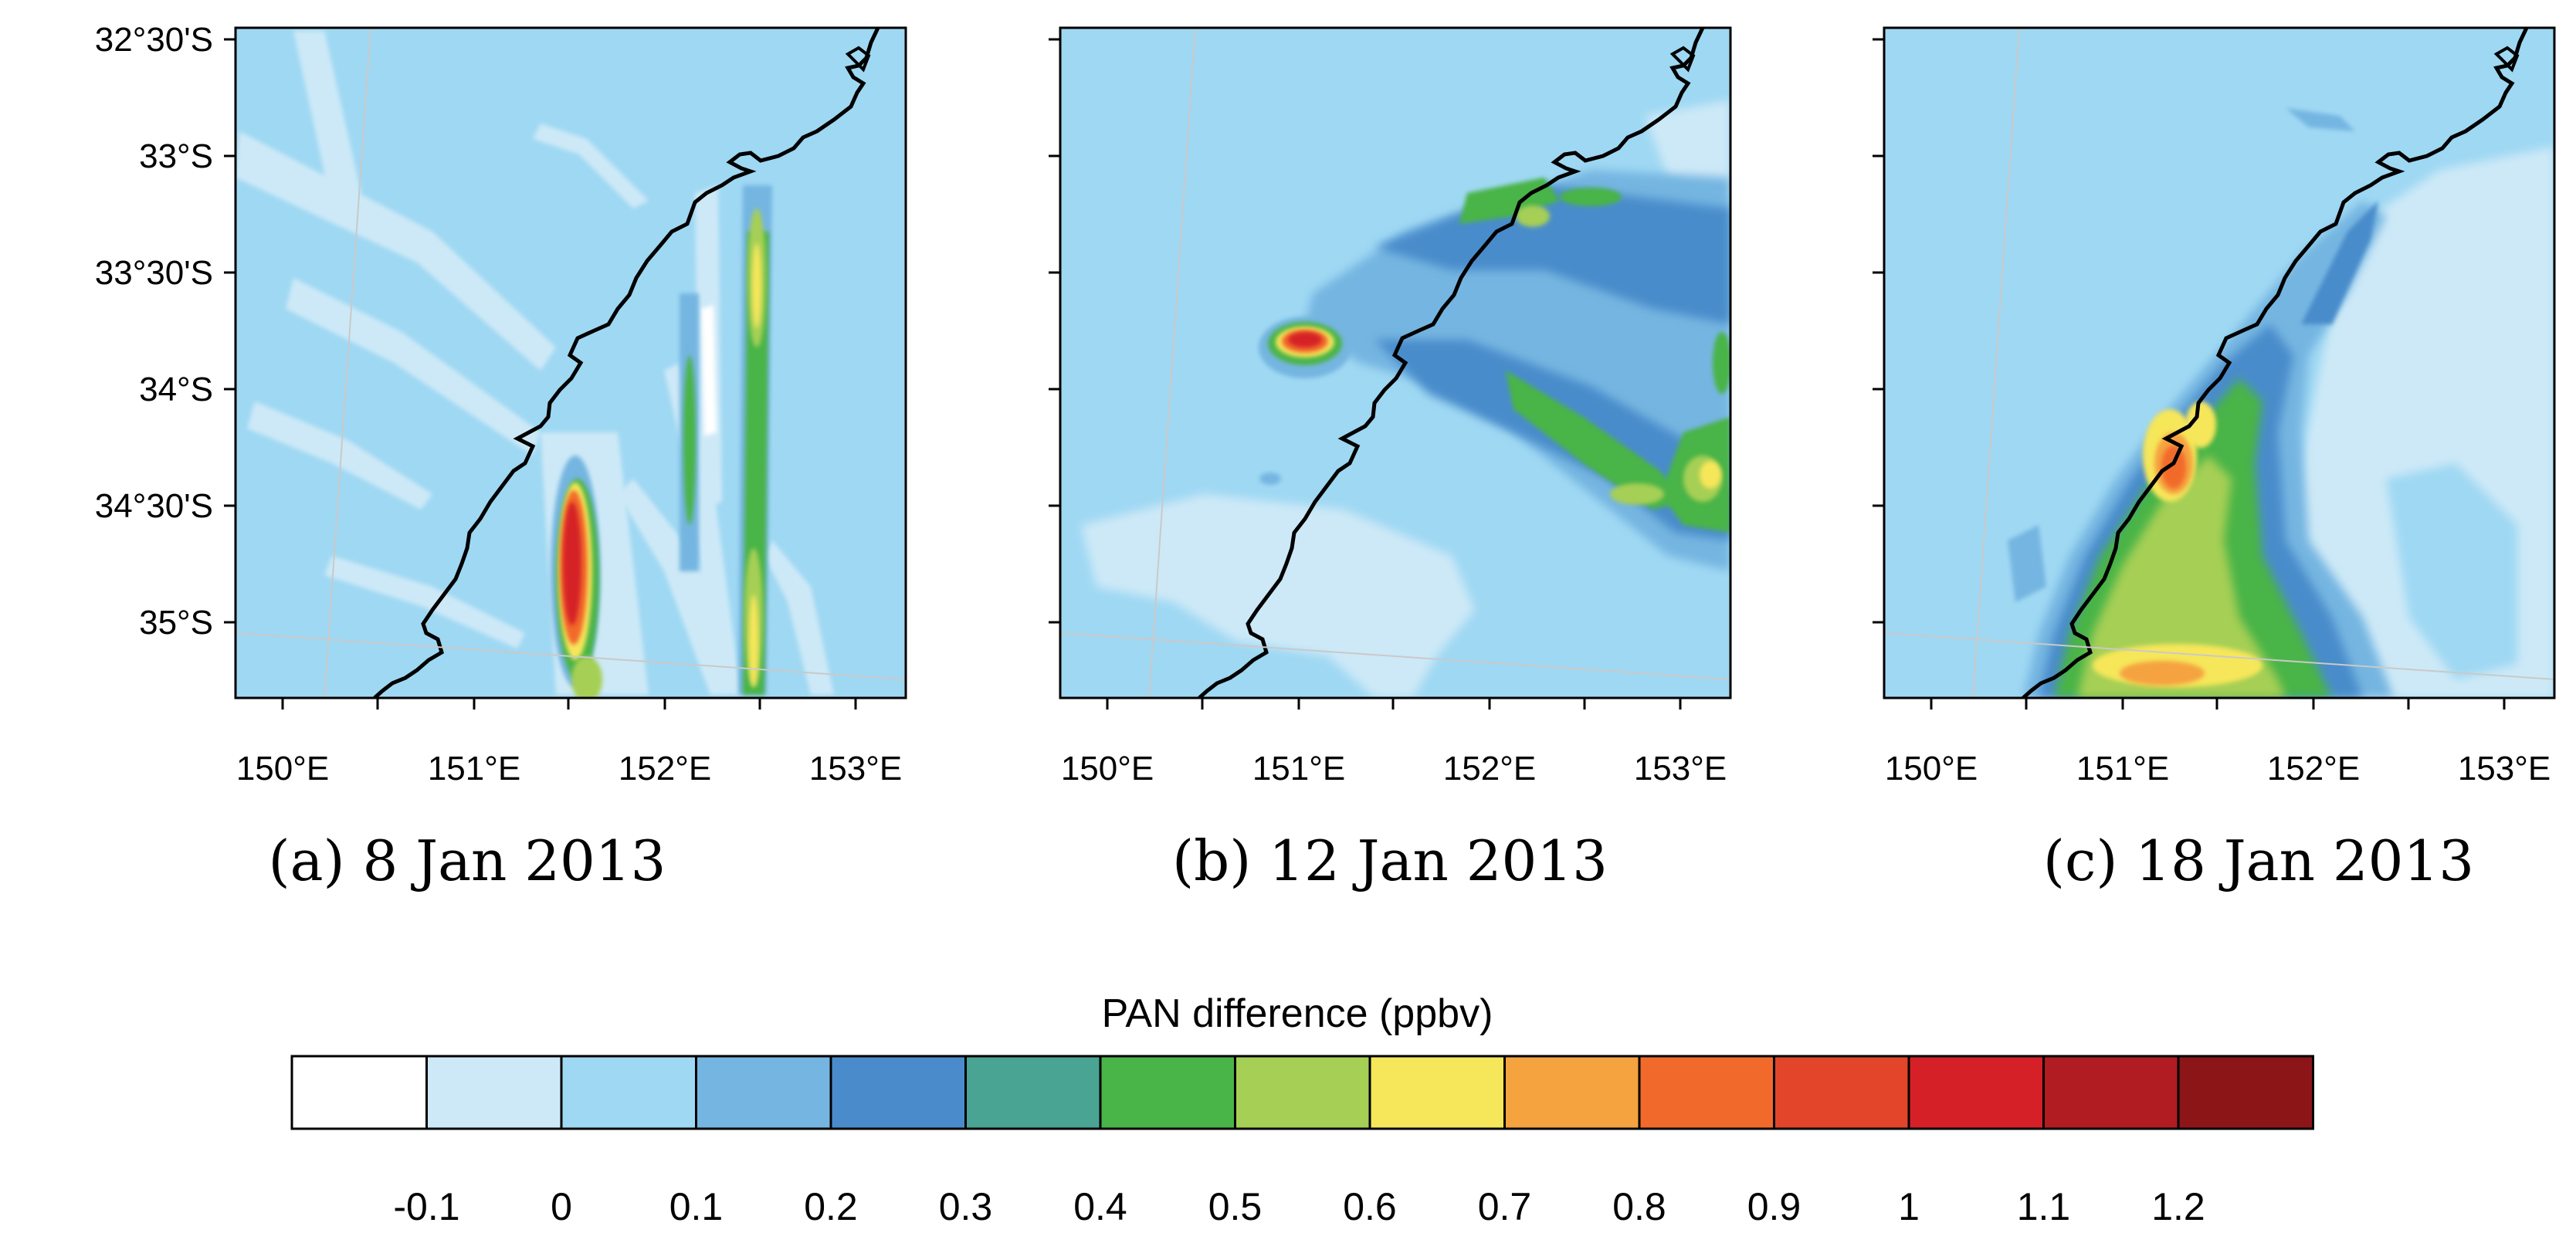 The image size is (2576, 1243). What do you see at coordinates (1774, 1206) in the screenshot?
I see `colorbar-label: 0.9` at bounding box center [1774, 1206].